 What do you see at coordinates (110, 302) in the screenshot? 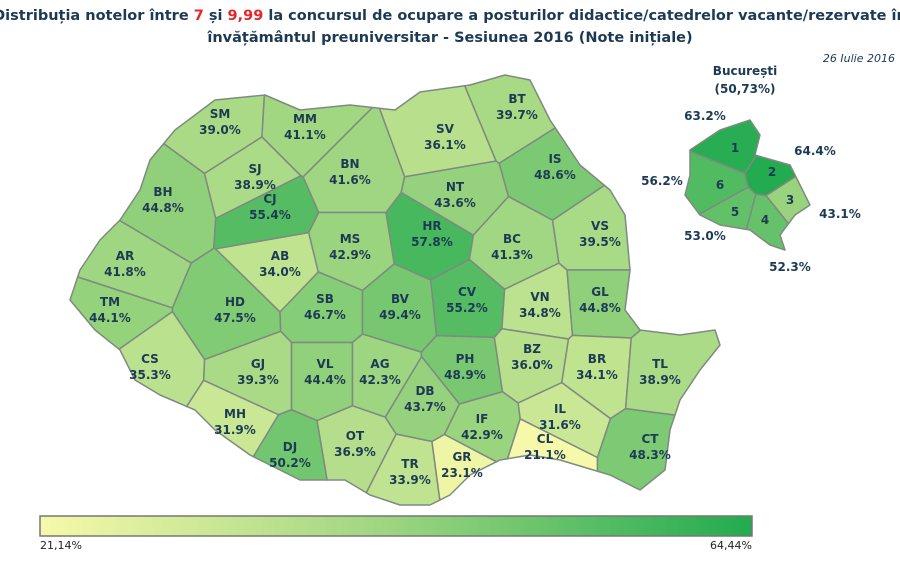
I see `county-code: TM` at bounding box center [110, 302].